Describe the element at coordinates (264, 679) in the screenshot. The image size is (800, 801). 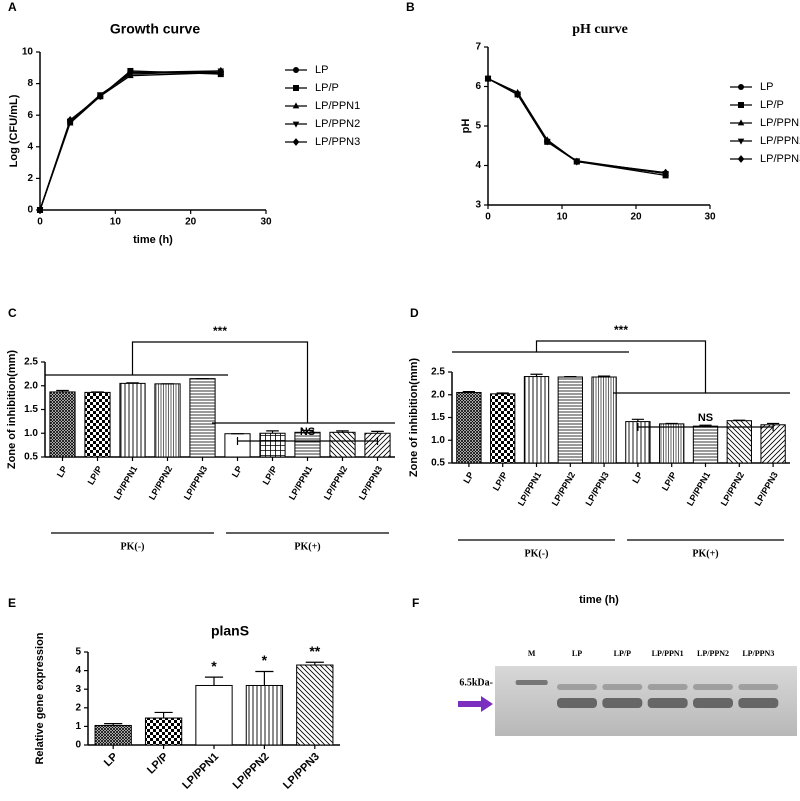
I see `error-bar` at that location.